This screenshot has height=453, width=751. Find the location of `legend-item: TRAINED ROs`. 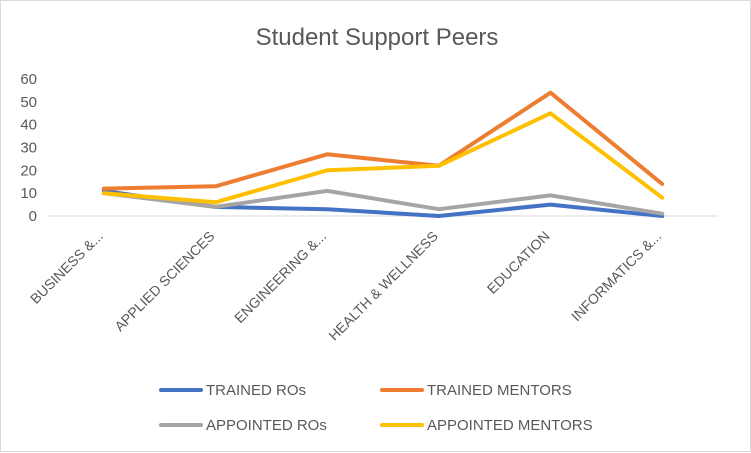

legend-item: TRAINED ROs is located at coordinates (232, 390).